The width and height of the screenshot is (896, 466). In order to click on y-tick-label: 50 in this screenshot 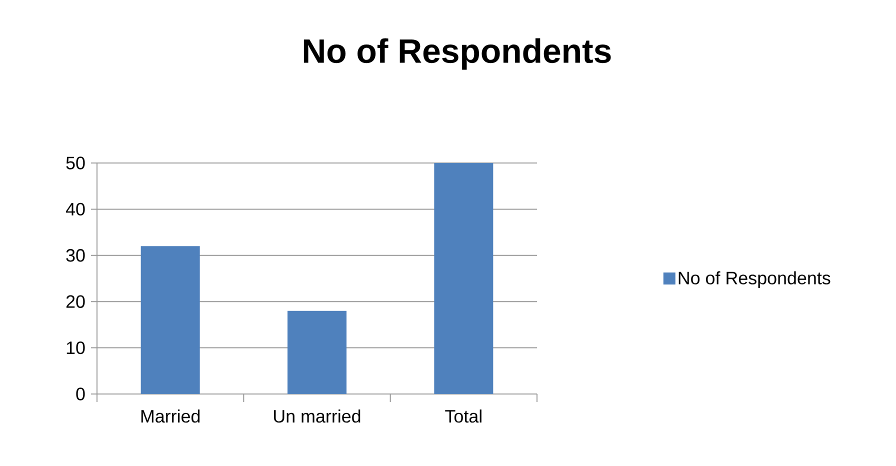, I will do `click(75, 163)`.